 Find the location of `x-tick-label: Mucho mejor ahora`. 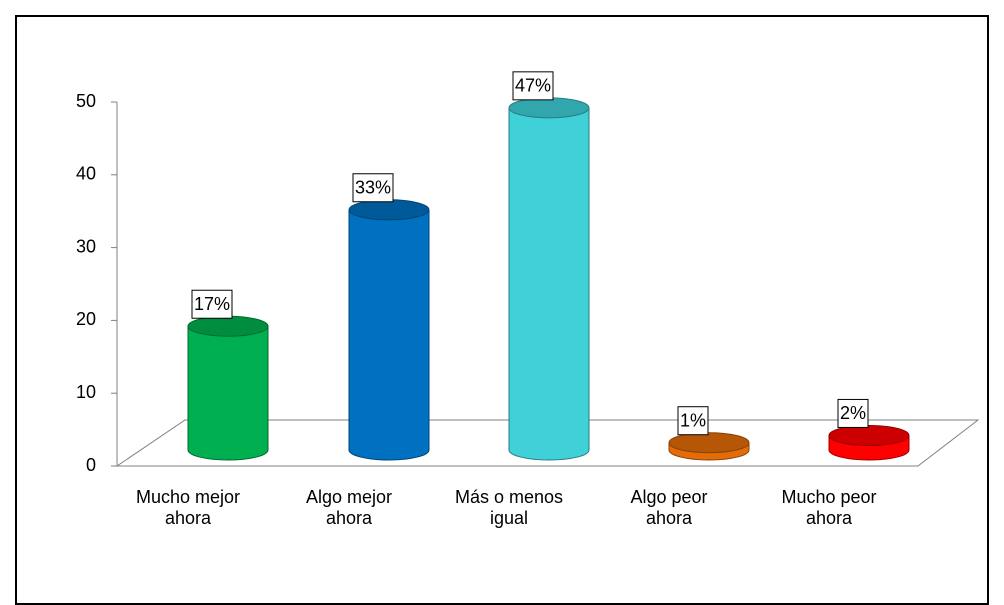

x-tick-label: Mucho mejor ahora is located at coordinates (188, 507).